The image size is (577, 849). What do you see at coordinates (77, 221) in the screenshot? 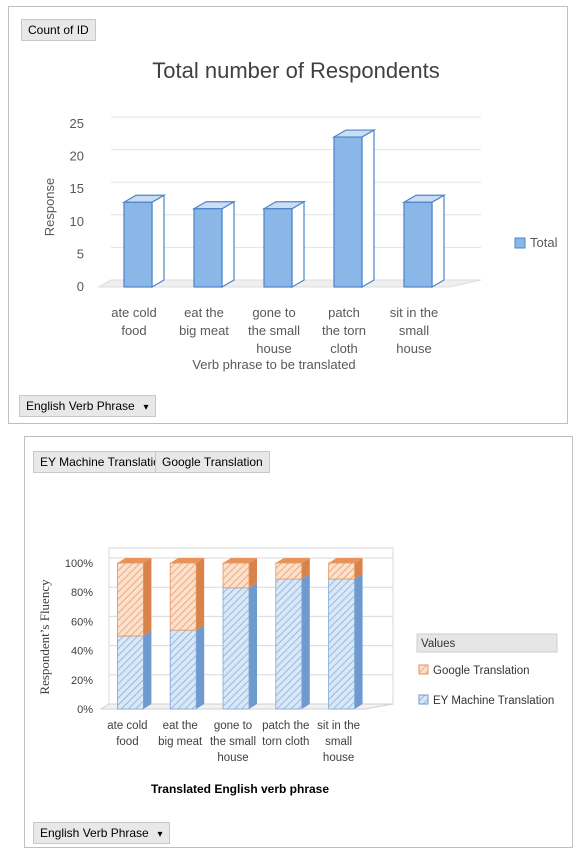
I see `y-tick-label: 10` at bounding box center [77, 221].